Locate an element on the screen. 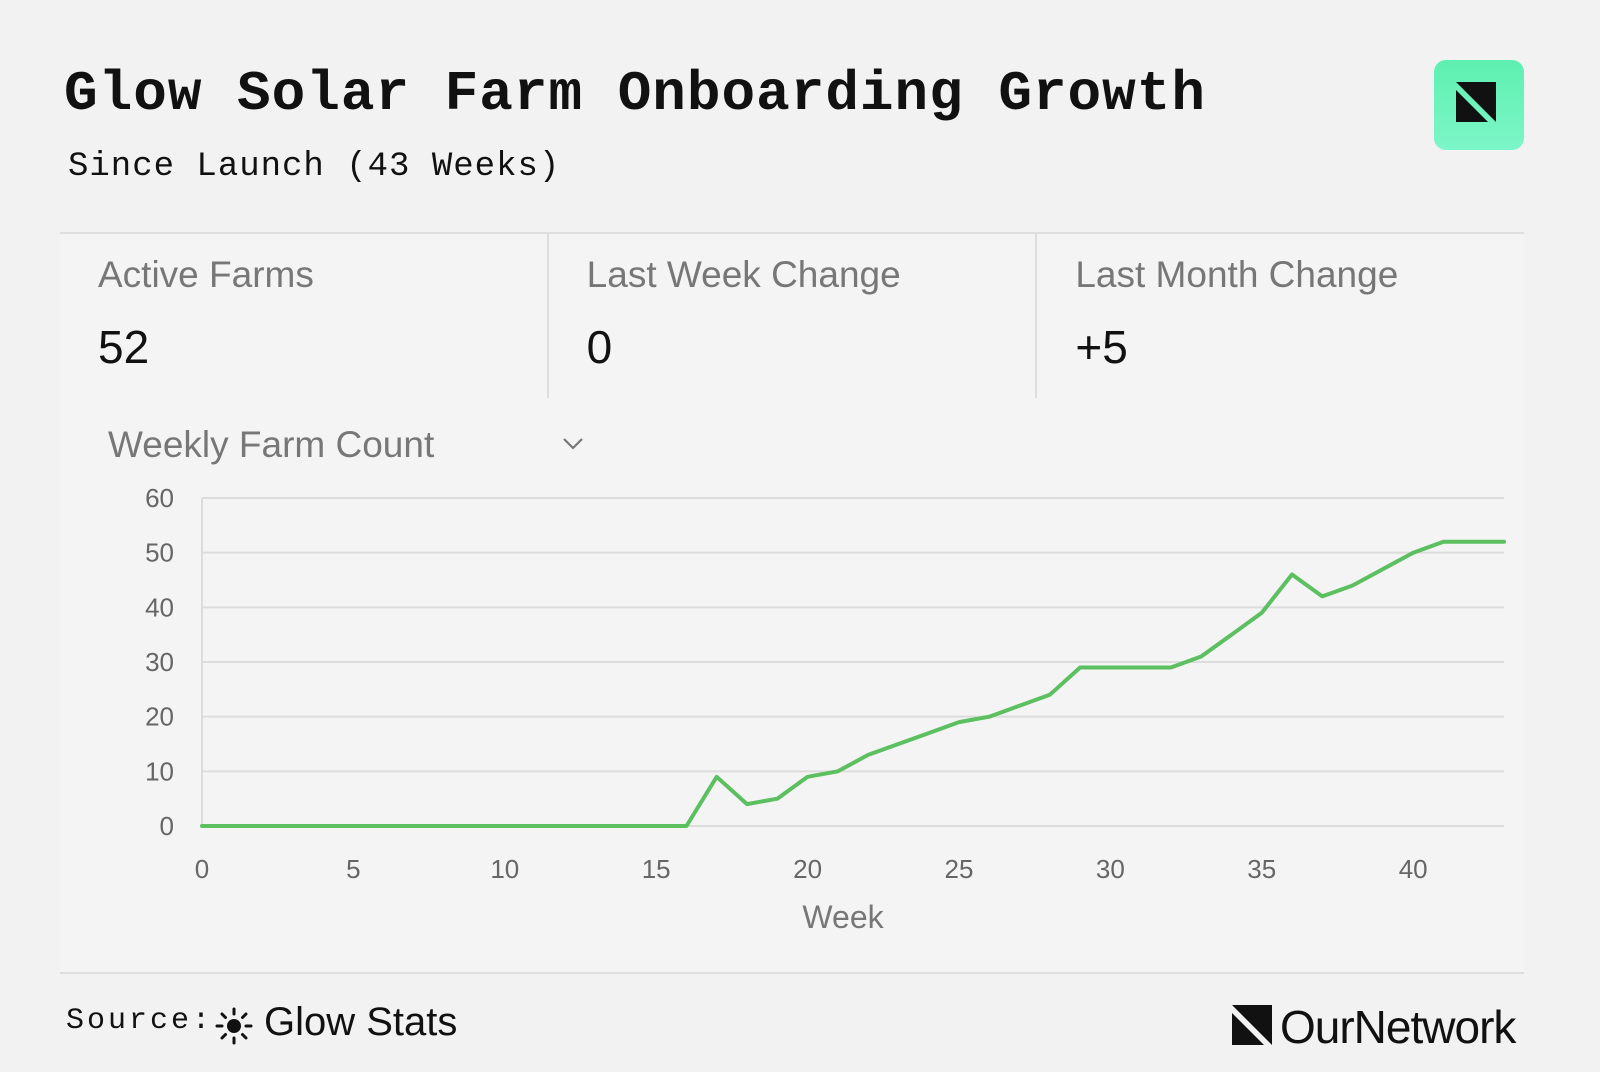 The height and width of the screenshot is (1072, 1600). ournetwork-logo-badge is located at coordinates (1479, 105).